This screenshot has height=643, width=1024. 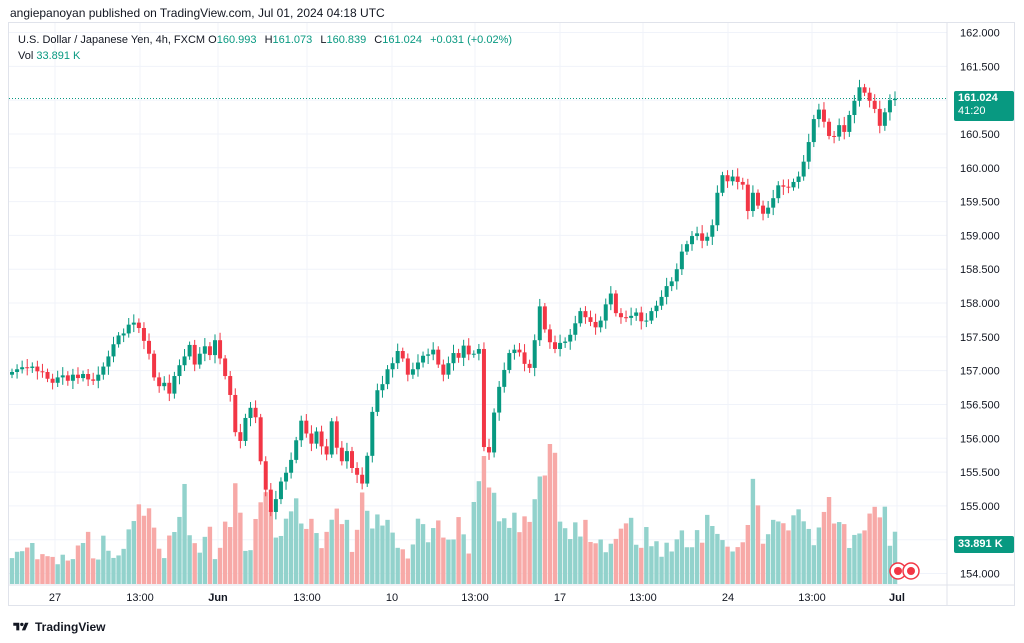 I want to click on time-axis: 27 13:00 Jun 13:00 10 13:00 17 13:00 24 13:00 Jul, so click(x=477, y=598).